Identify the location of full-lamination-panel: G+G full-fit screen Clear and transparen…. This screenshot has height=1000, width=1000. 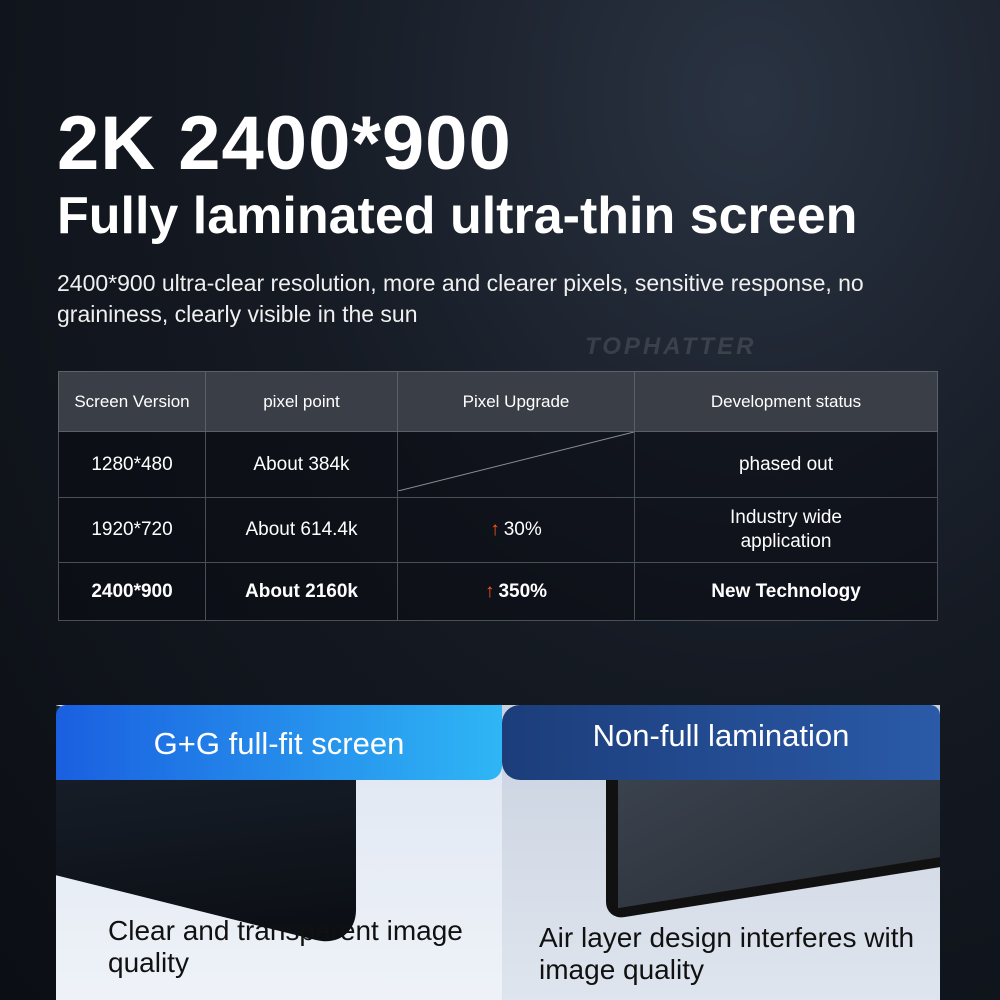
(279, 852).